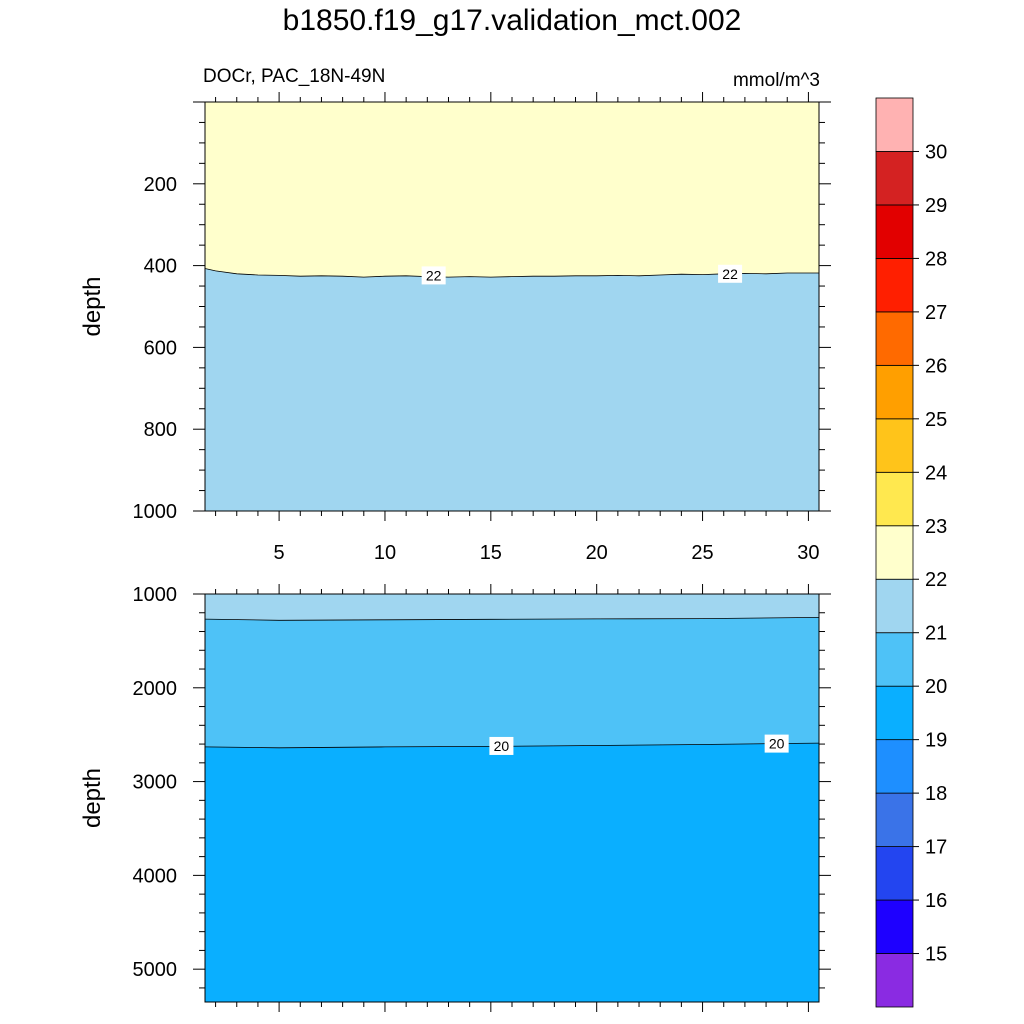 This screenshot has width=1024, height=1024. I want to click on x-tick-label: 30, so click(808, 553).